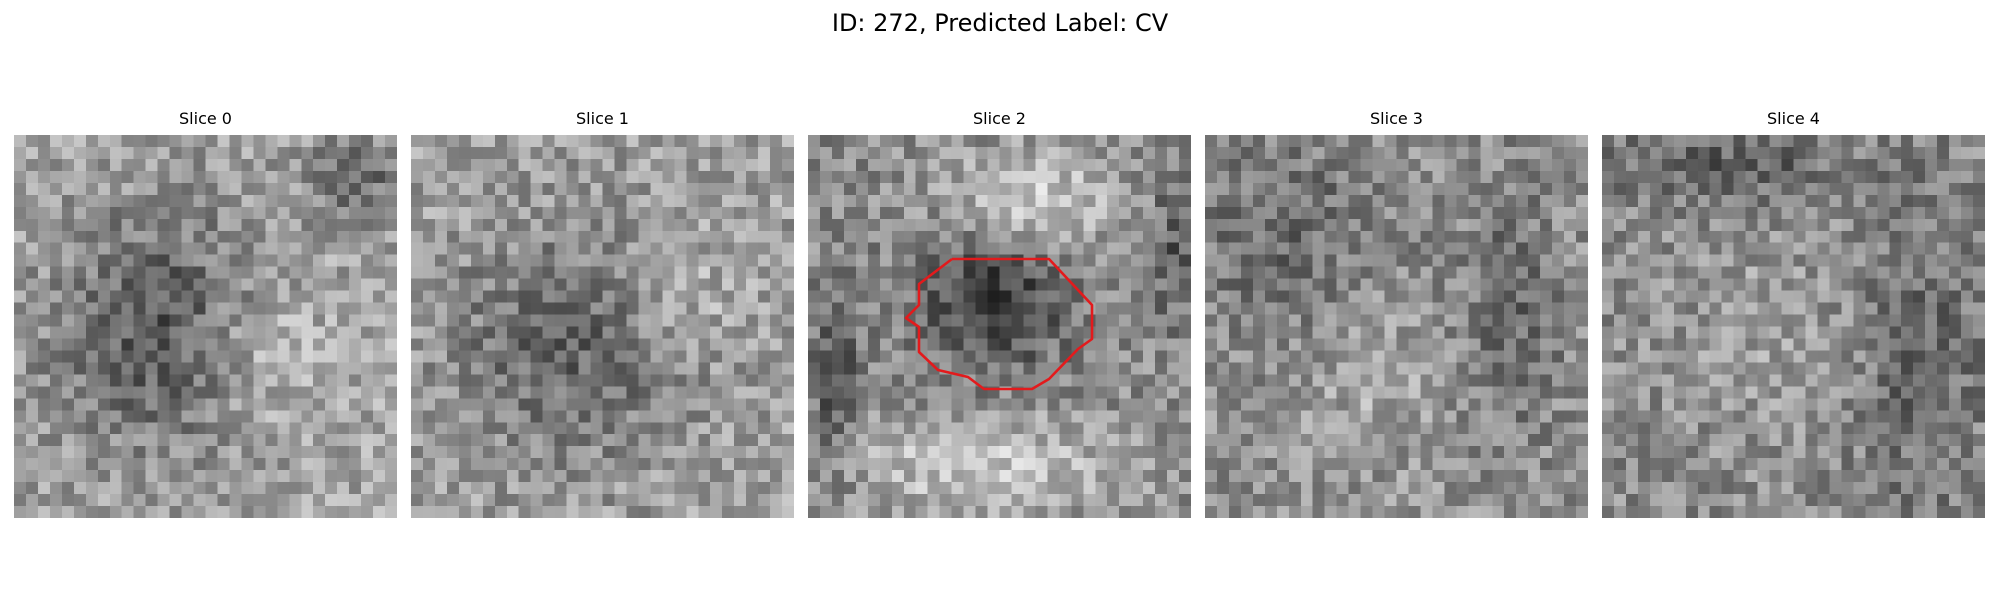 This screenshot has width=2000, height=600. What do you see at coordinates (1000, 23) in the screenshot?
I see `figure-title: ID: 272, Predicted Label: CV` at bounding box center [1000, 23].